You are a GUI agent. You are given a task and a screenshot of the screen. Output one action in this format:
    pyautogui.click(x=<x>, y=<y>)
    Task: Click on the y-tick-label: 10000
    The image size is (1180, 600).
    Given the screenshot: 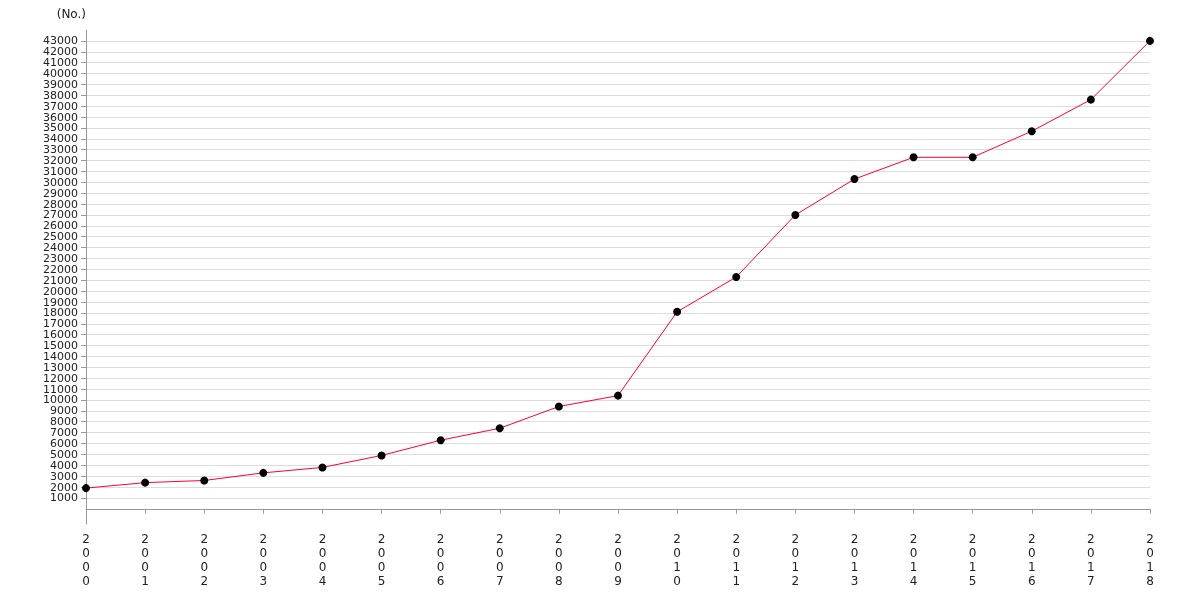 What is the action you would take?
    pyautogui.click(x=60, y=400)
    